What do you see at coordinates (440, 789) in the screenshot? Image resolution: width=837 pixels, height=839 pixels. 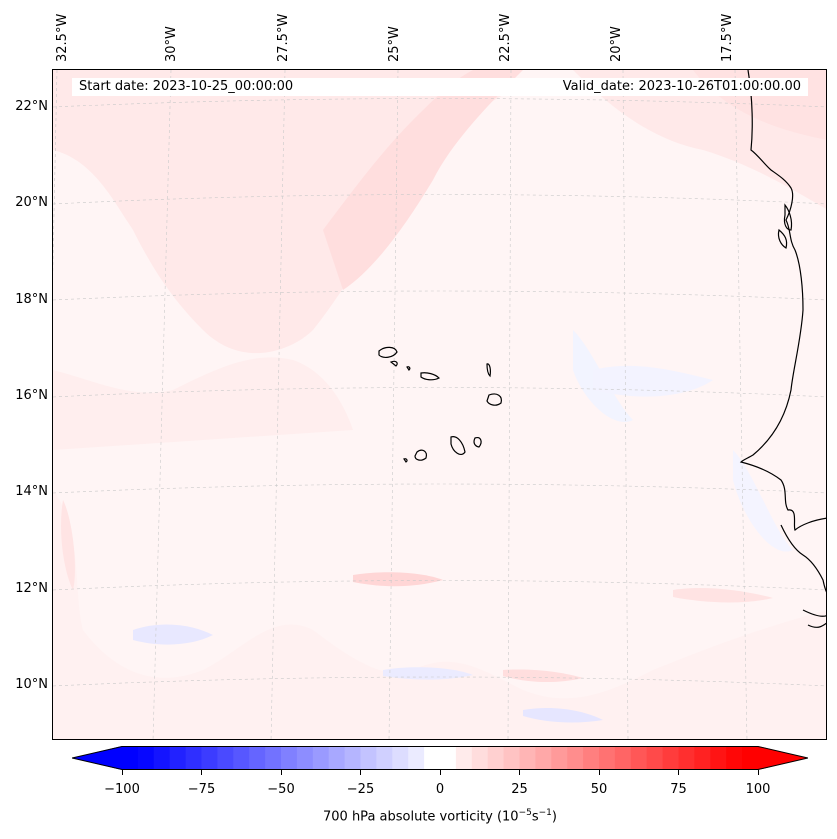 I see `colorbar-tick-label: 0` at bounding box center [440, 789].